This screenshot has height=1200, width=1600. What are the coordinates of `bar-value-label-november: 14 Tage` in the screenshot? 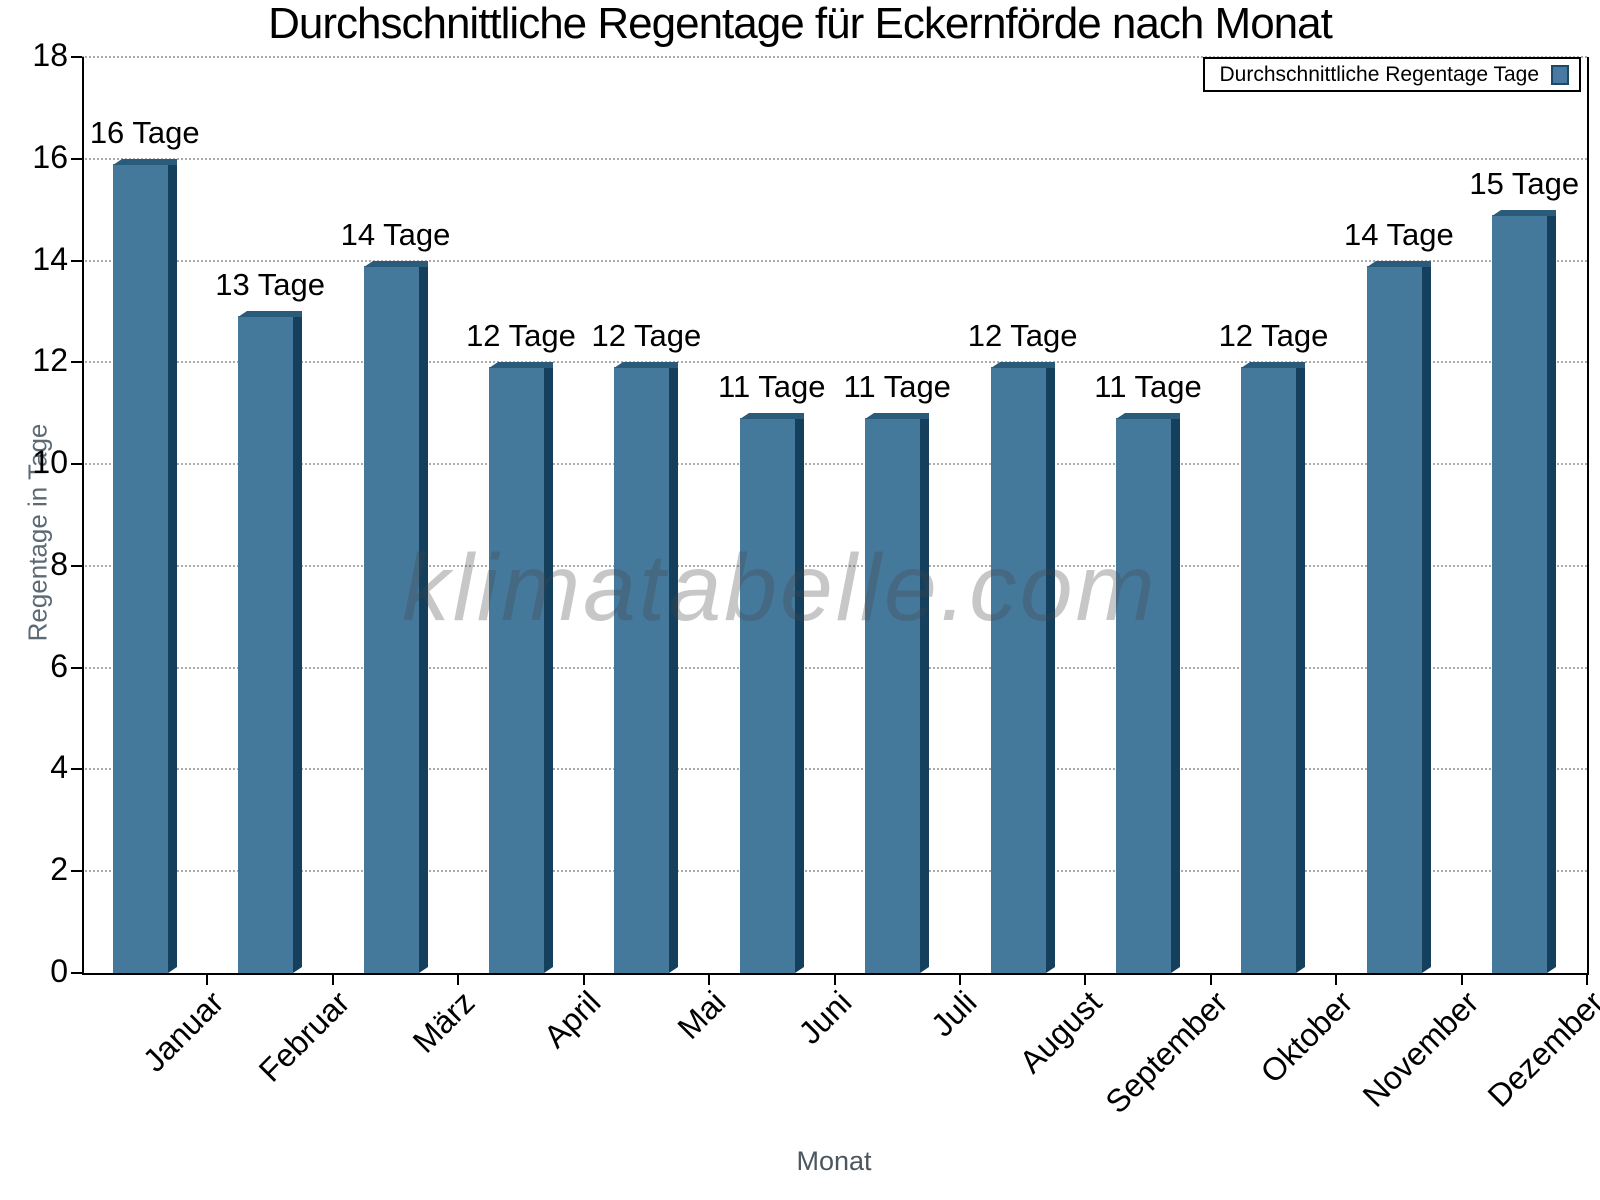 It's located at (1398, 234).